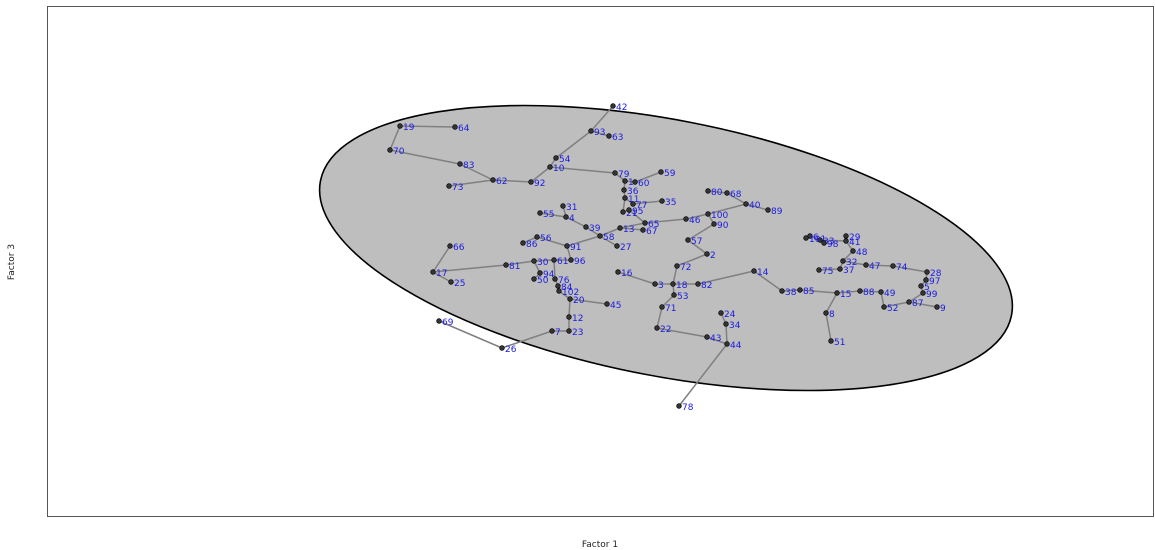 Image resolution: width=1155 pixels, height=550 pixels. I want to click on point-label: 70, so click(399, 152).